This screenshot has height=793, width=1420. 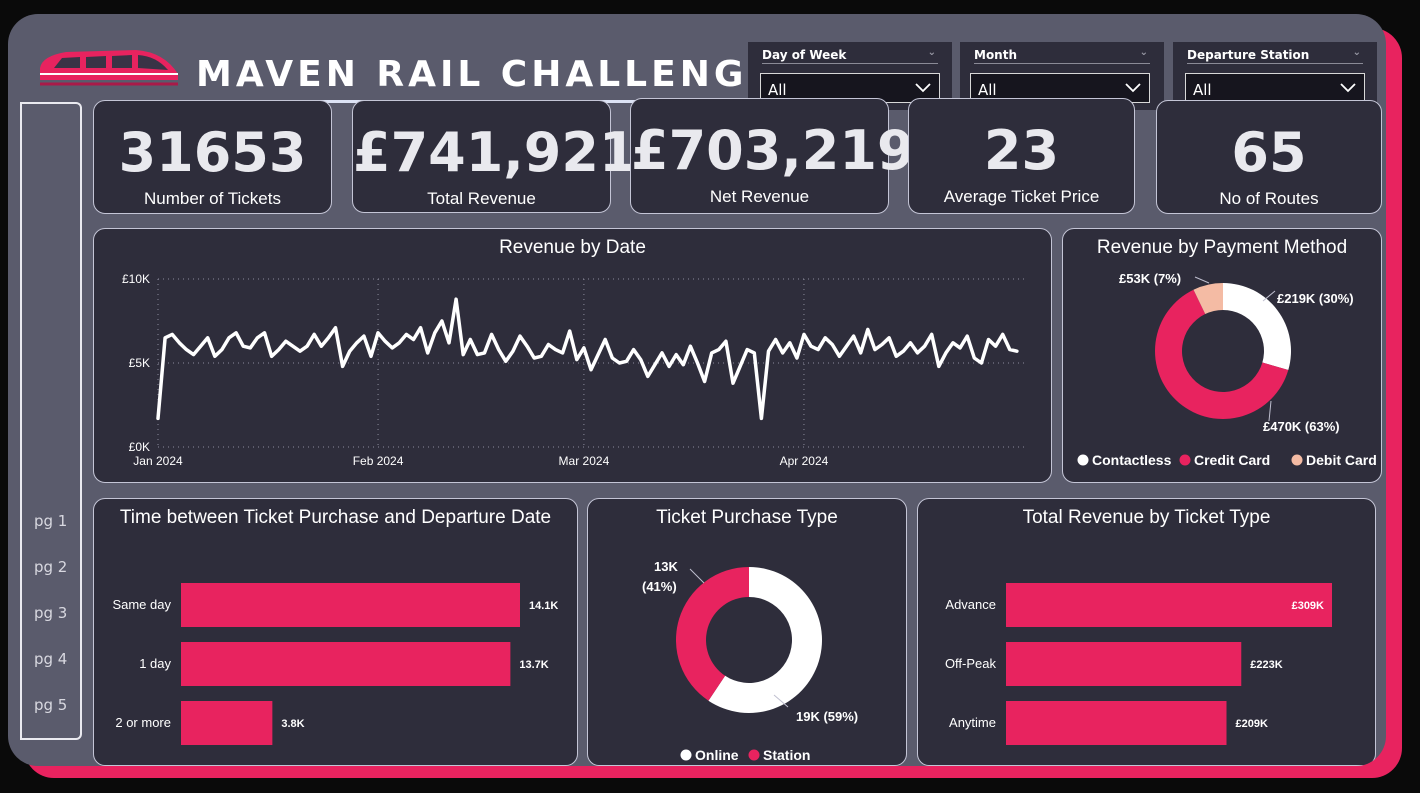 I want to click on y-tick-label: £5K, so click(x=139, y=363).